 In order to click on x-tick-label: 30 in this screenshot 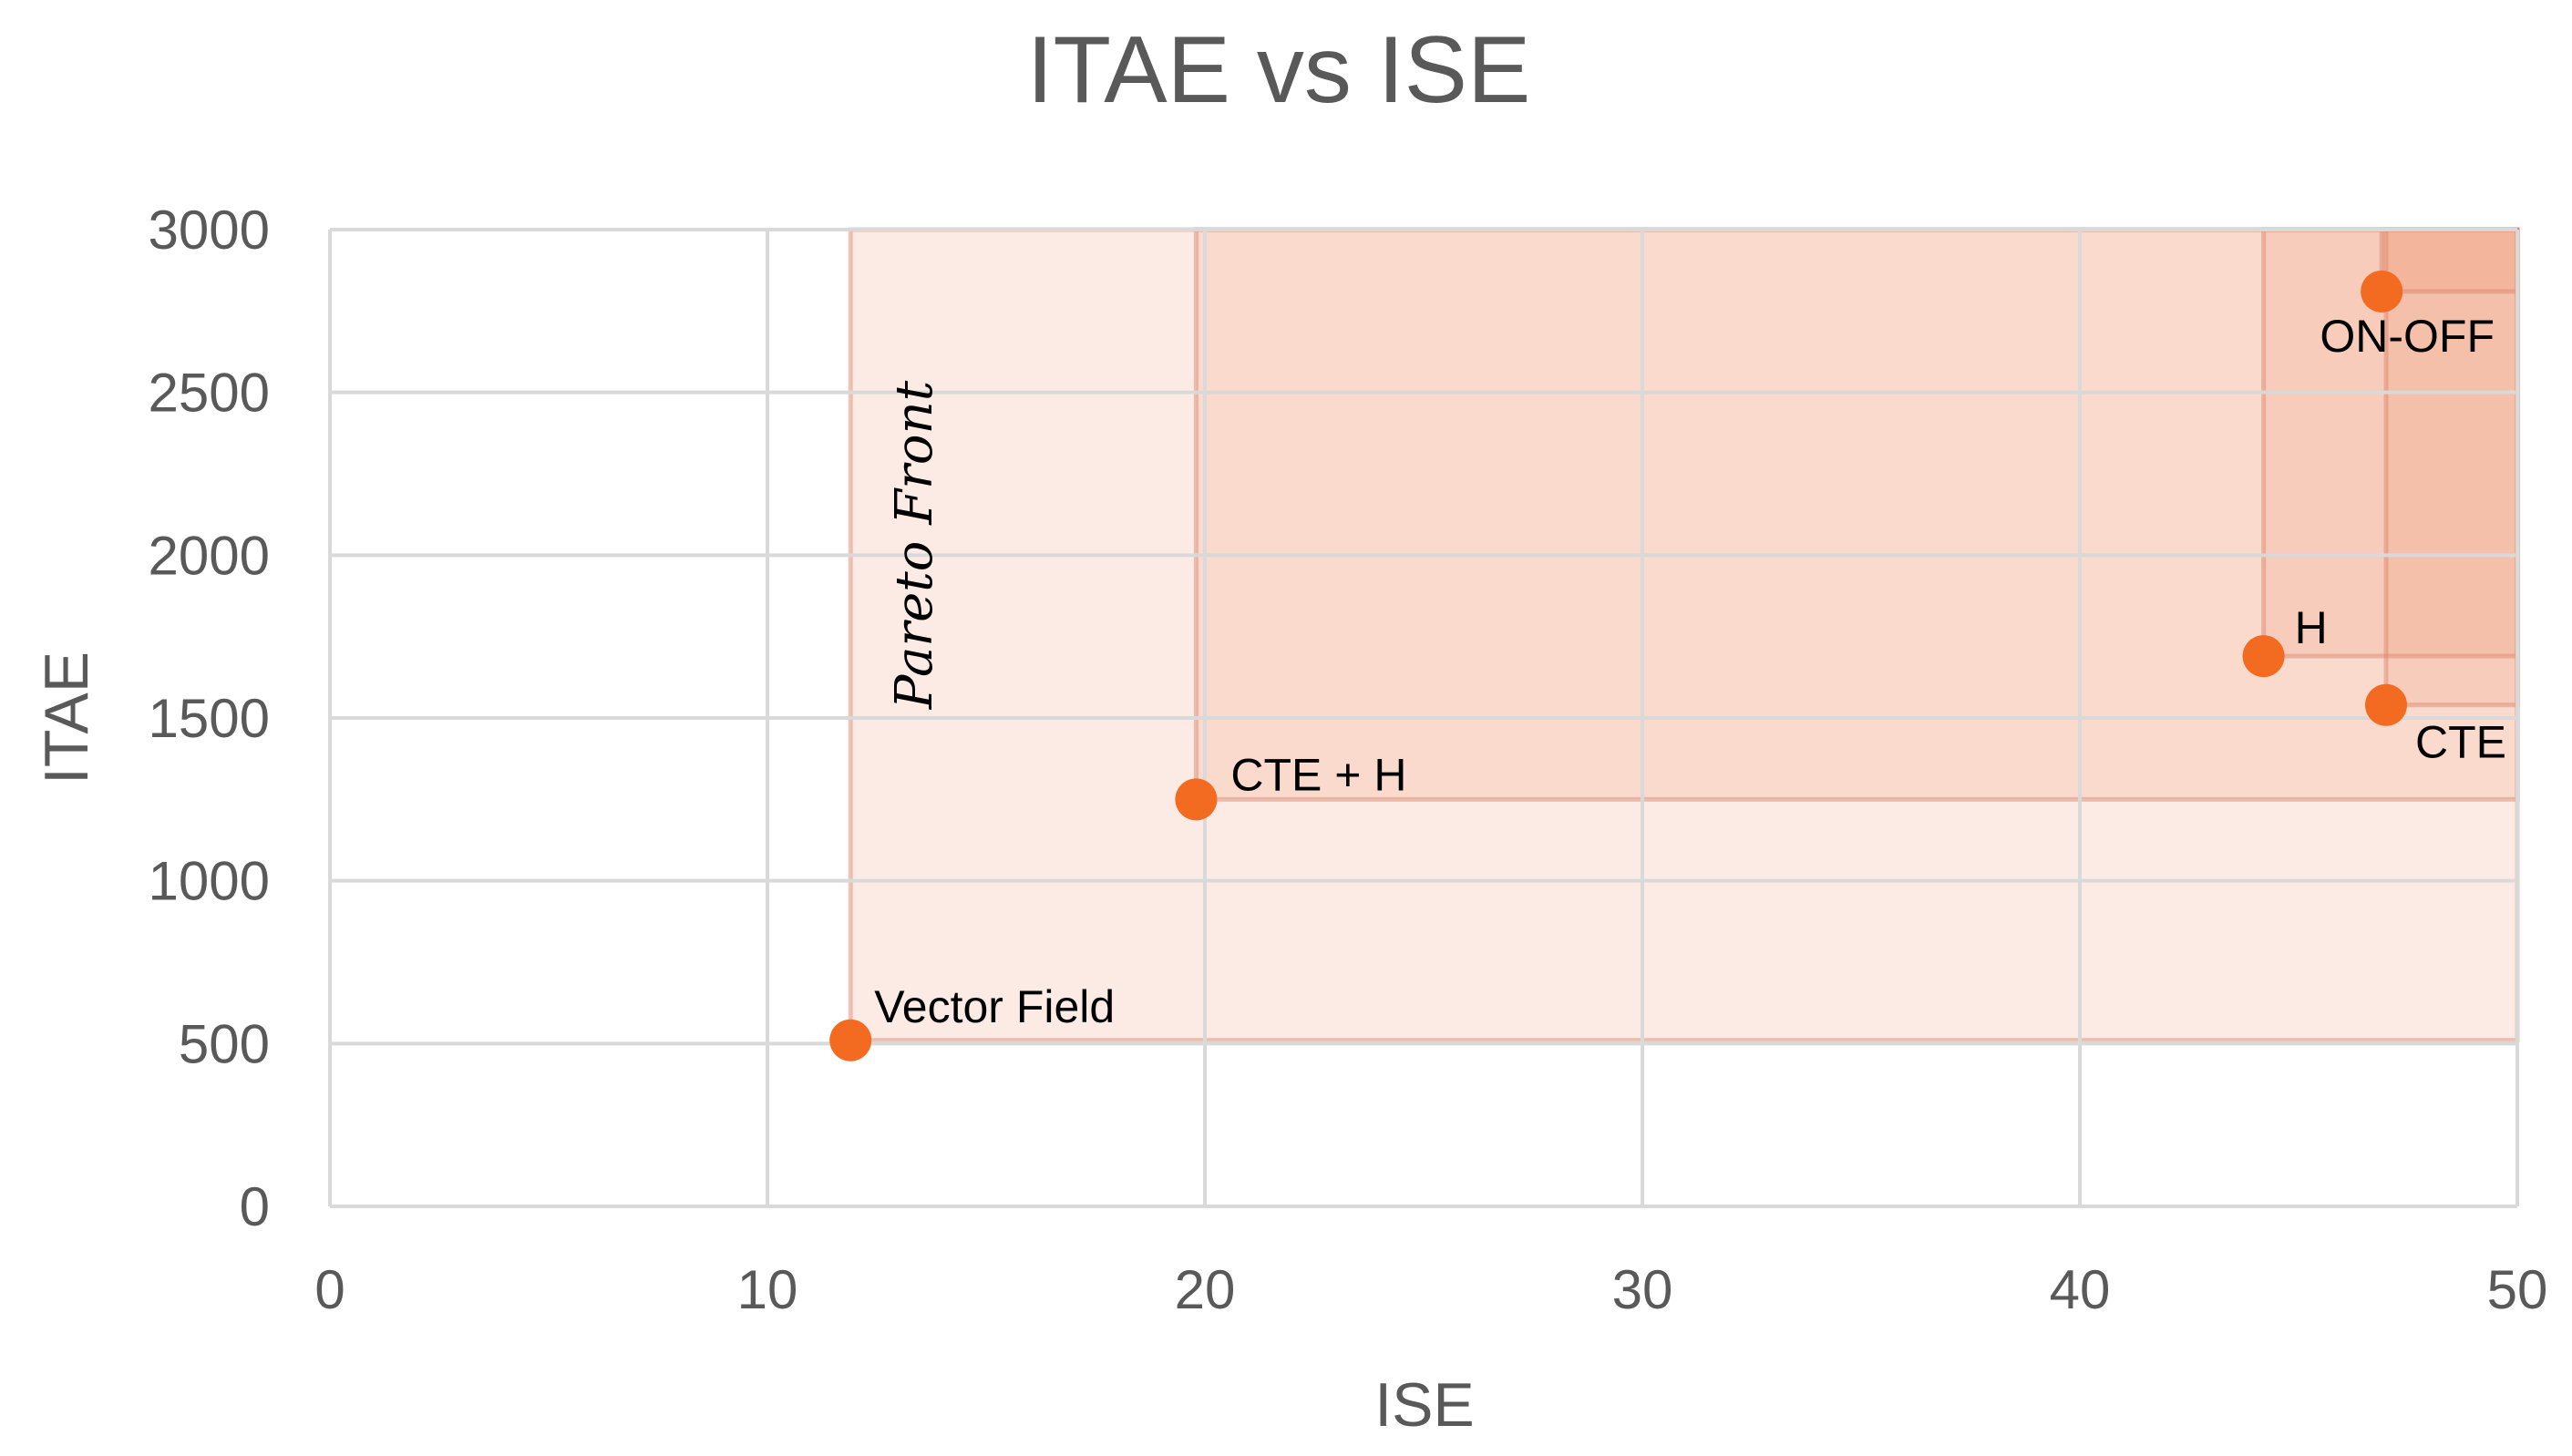, I will do `click(1642, 1289)`.